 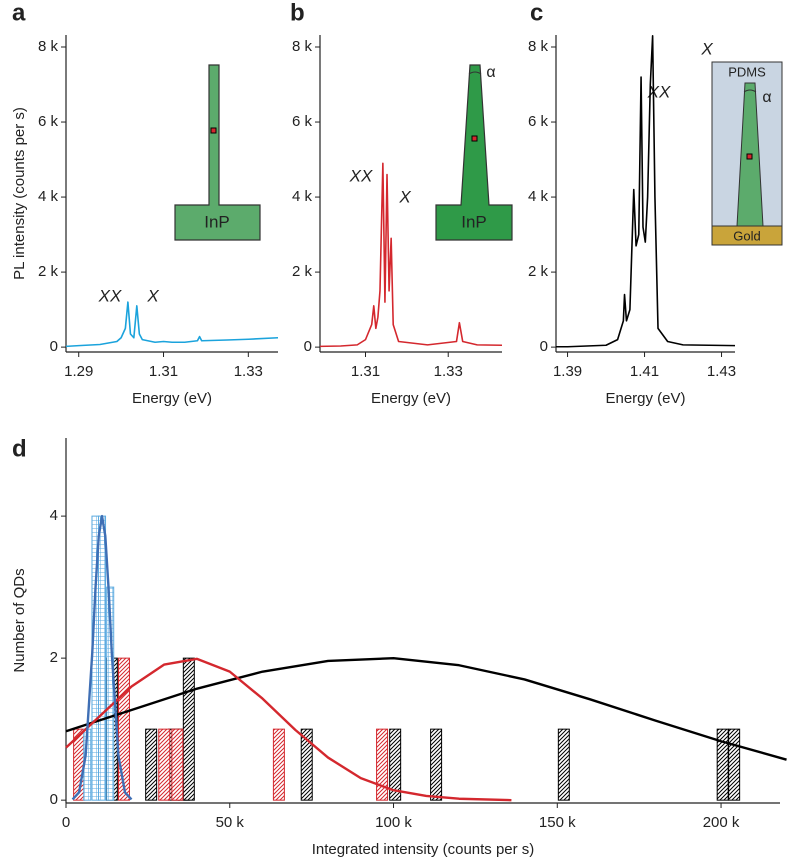 I want to click on panel-label: a, so click(x=19, y=13).